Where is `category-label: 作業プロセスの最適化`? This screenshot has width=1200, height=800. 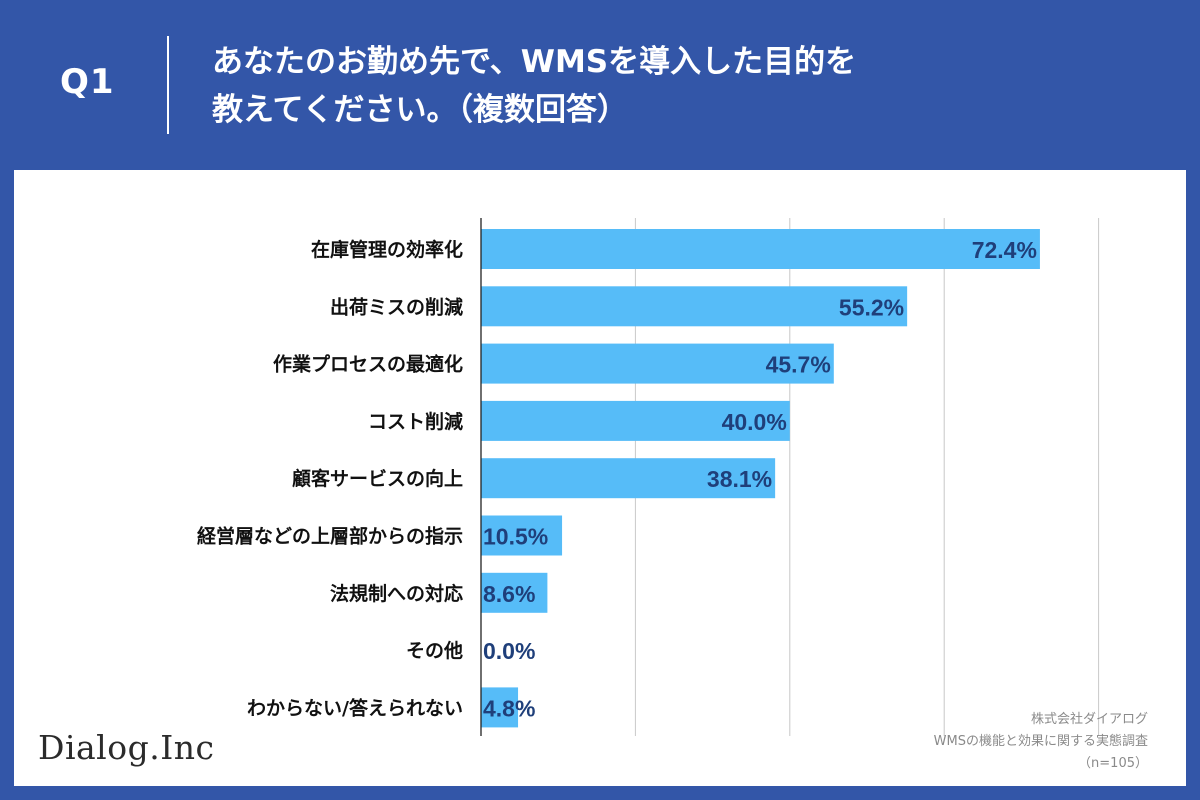
category-label: 作業プロセスの最適化 is located at coordinates (368, 364).